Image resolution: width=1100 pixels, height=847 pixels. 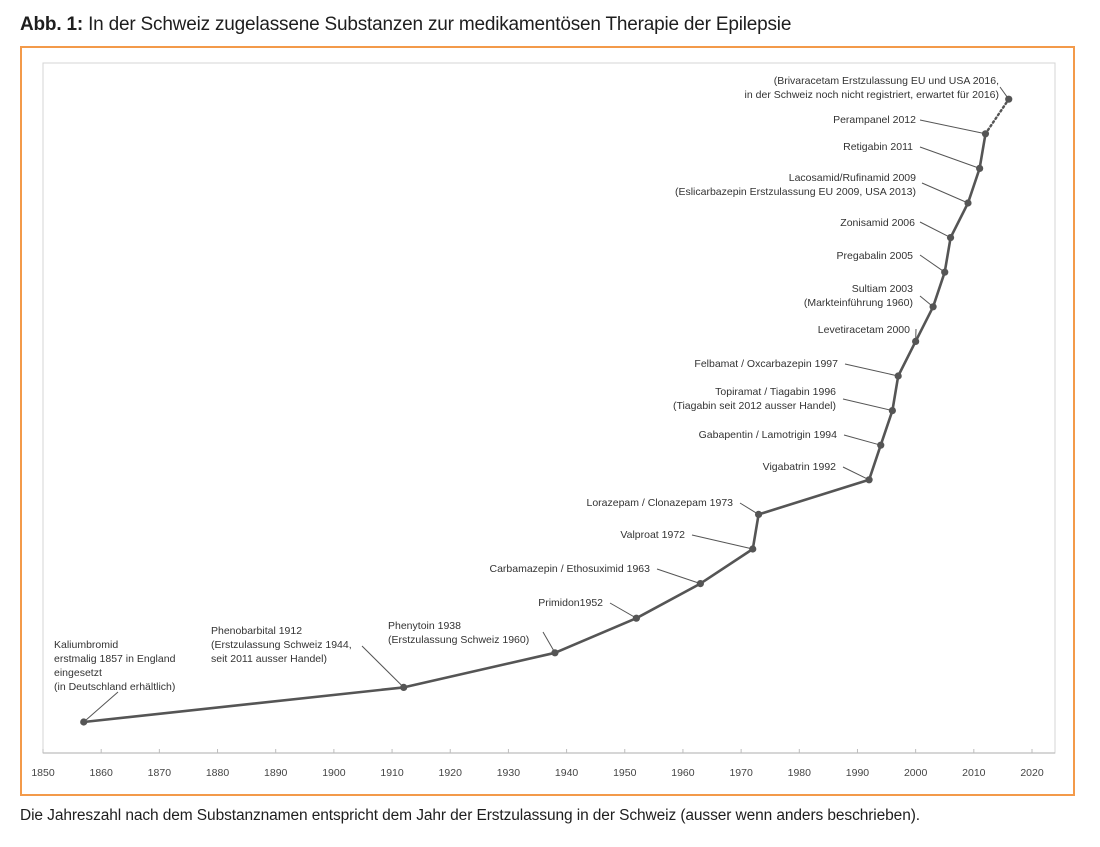 What do you see at coordinates (114, 687) in the screenshot?
I see `data-point-label-line: (in Deutschland erhältlich)` at bounding box center [114, 687].